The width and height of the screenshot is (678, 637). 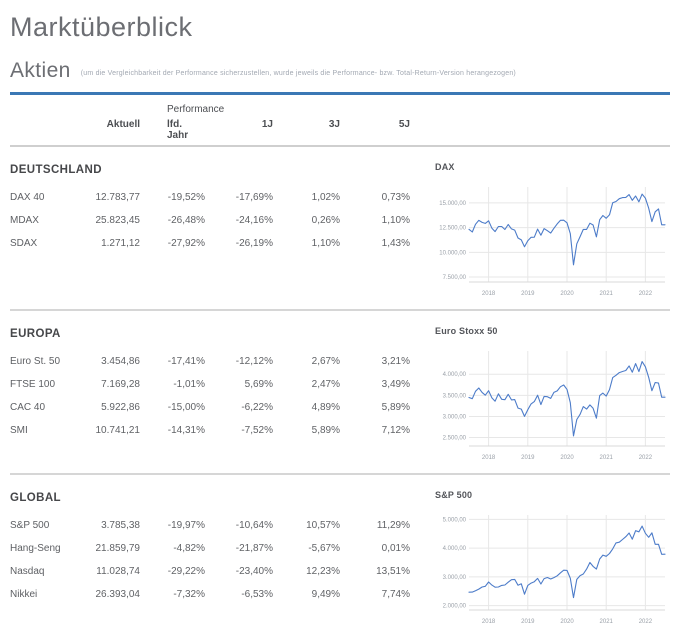 What do you see at coordinates (325, 361) in the screenshot?
I see `table-cell: 2,67%` at bounding box center [325, 361].